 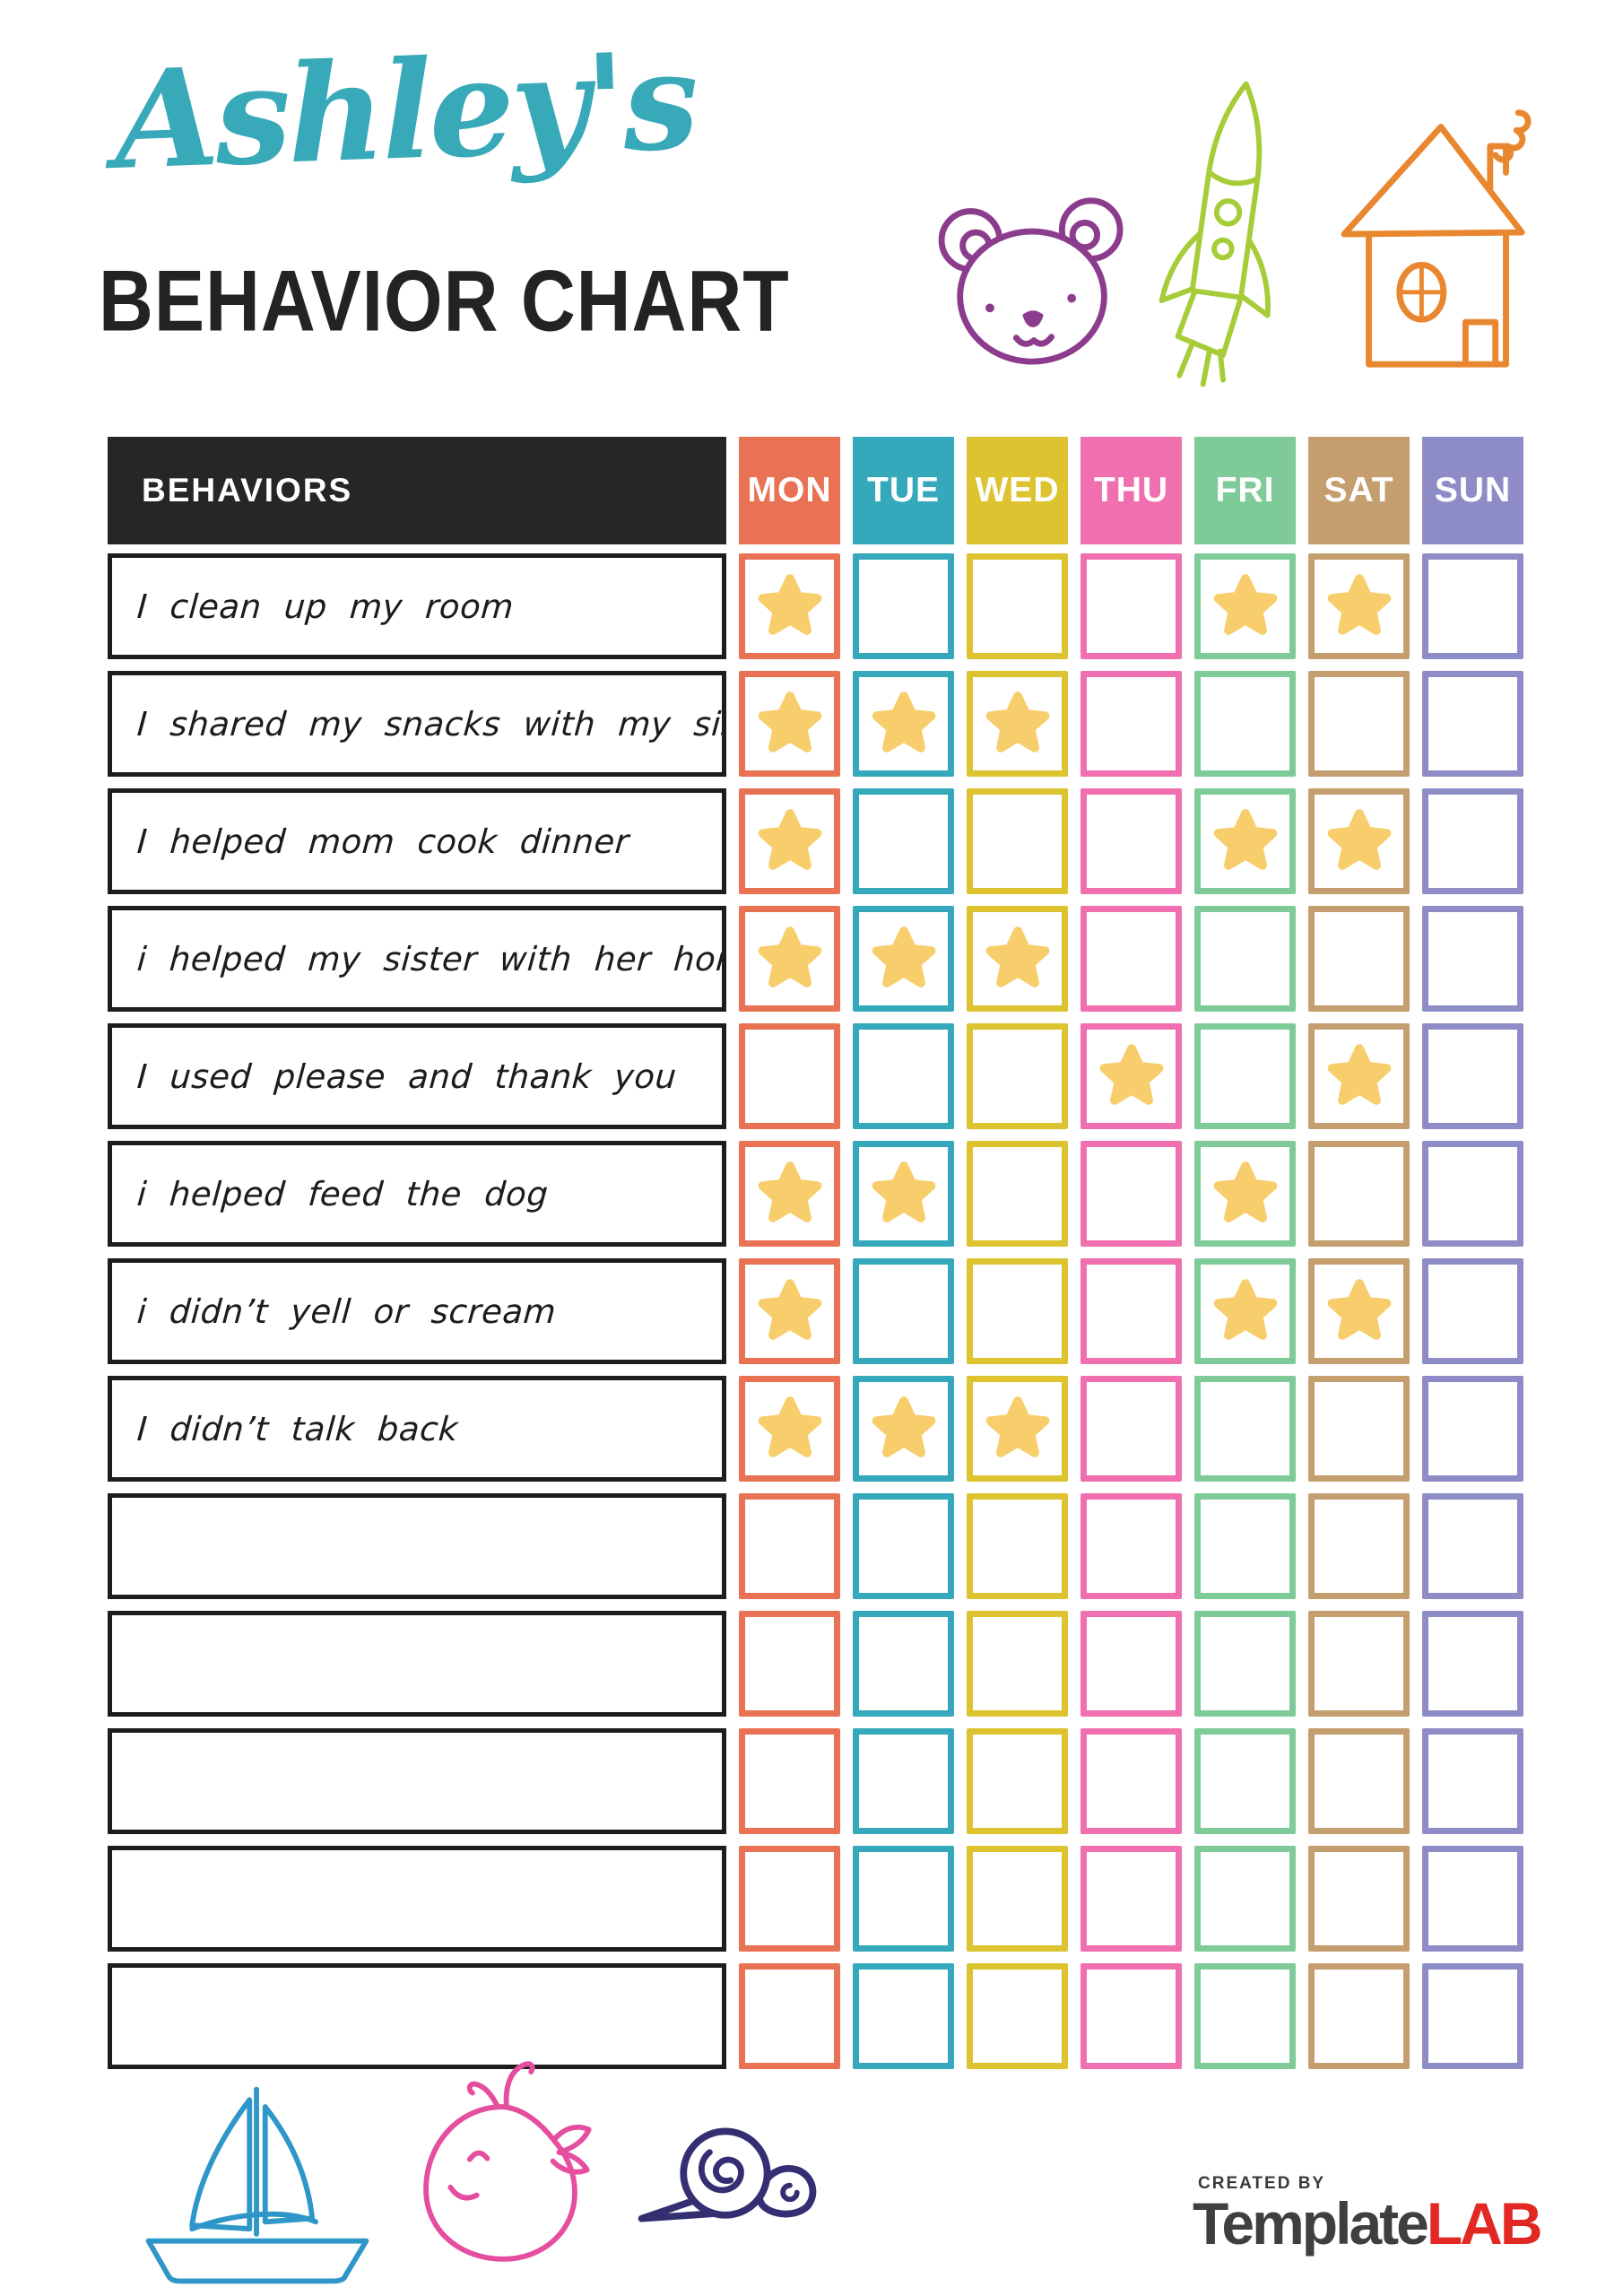 I want to click on bear-doodle-icon, so click(x=1033, y=279).